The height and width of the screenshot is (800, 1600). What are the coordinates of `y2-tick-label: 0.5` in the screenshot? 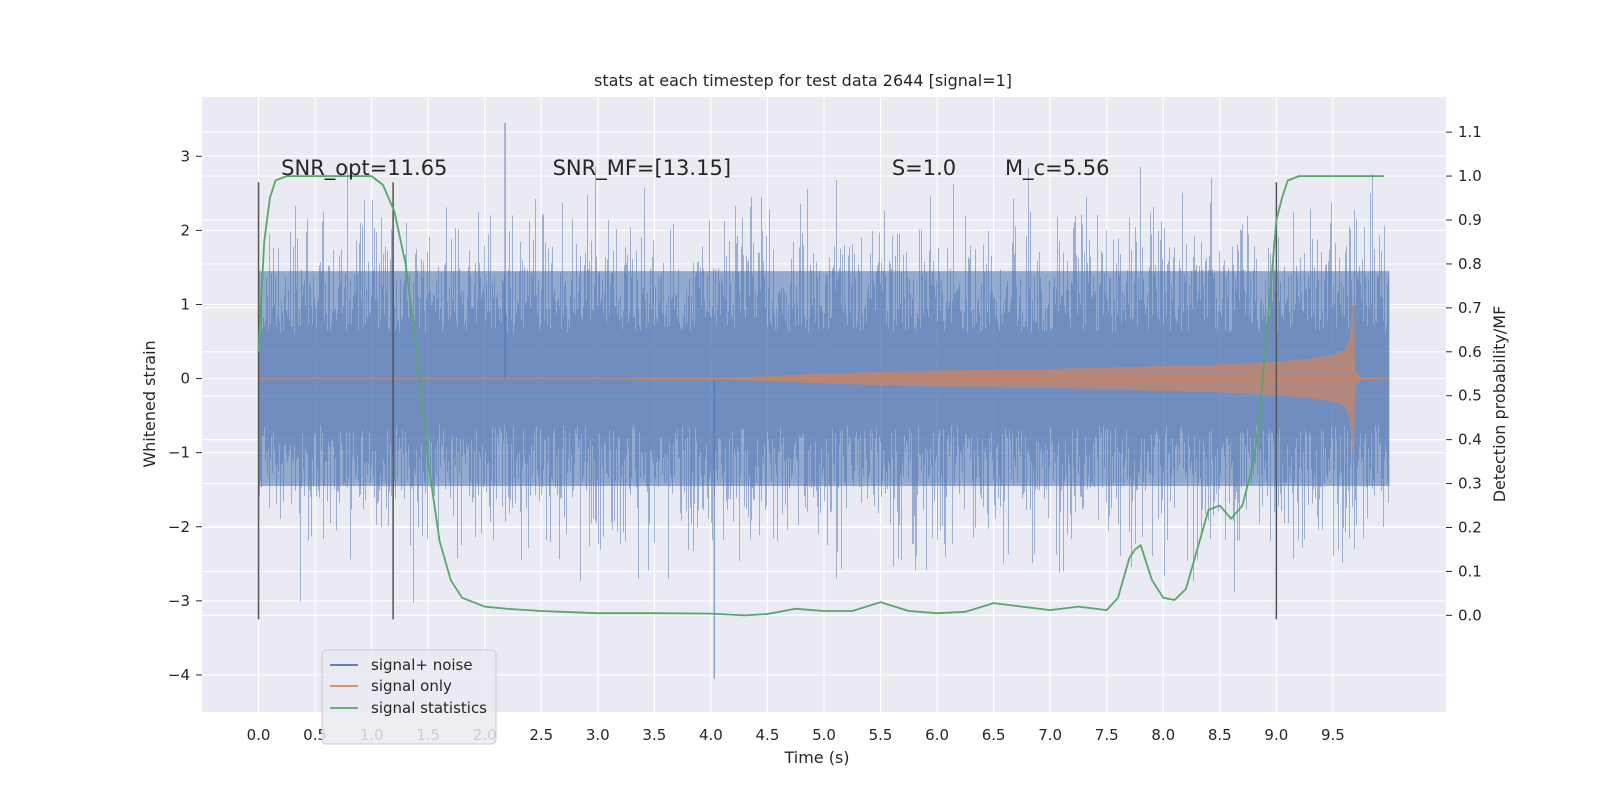 It's located at (1470, 396).